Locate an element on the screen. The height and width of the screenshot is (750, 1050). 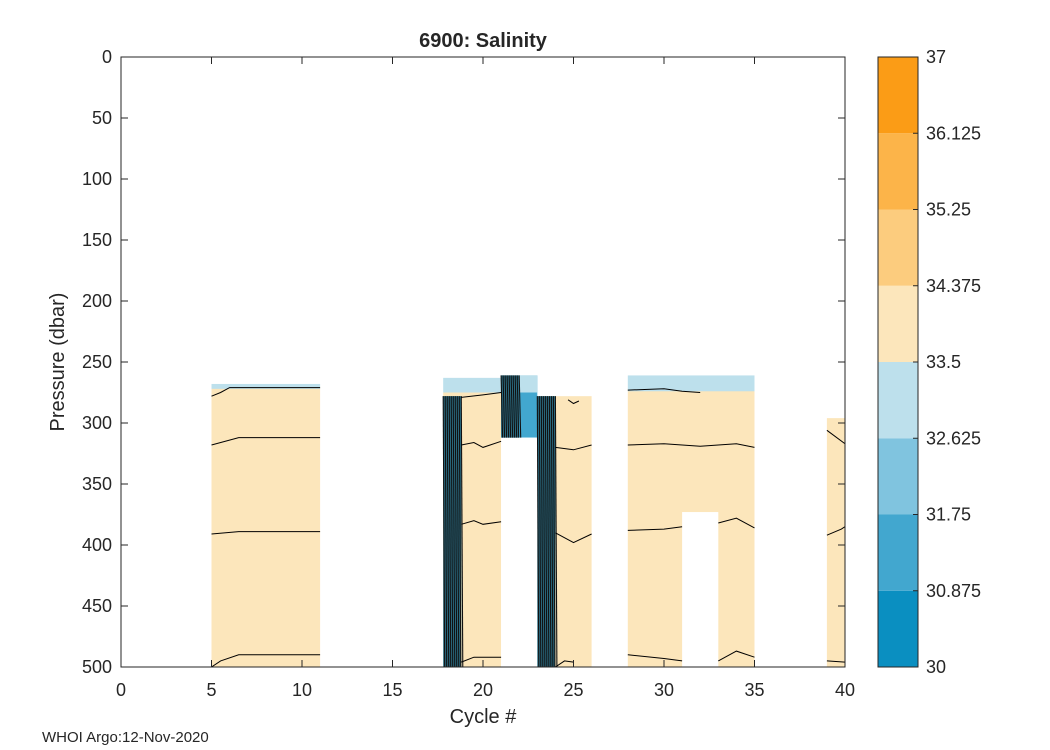
x-tick-label: 10 is located at coordinates (302, 690).